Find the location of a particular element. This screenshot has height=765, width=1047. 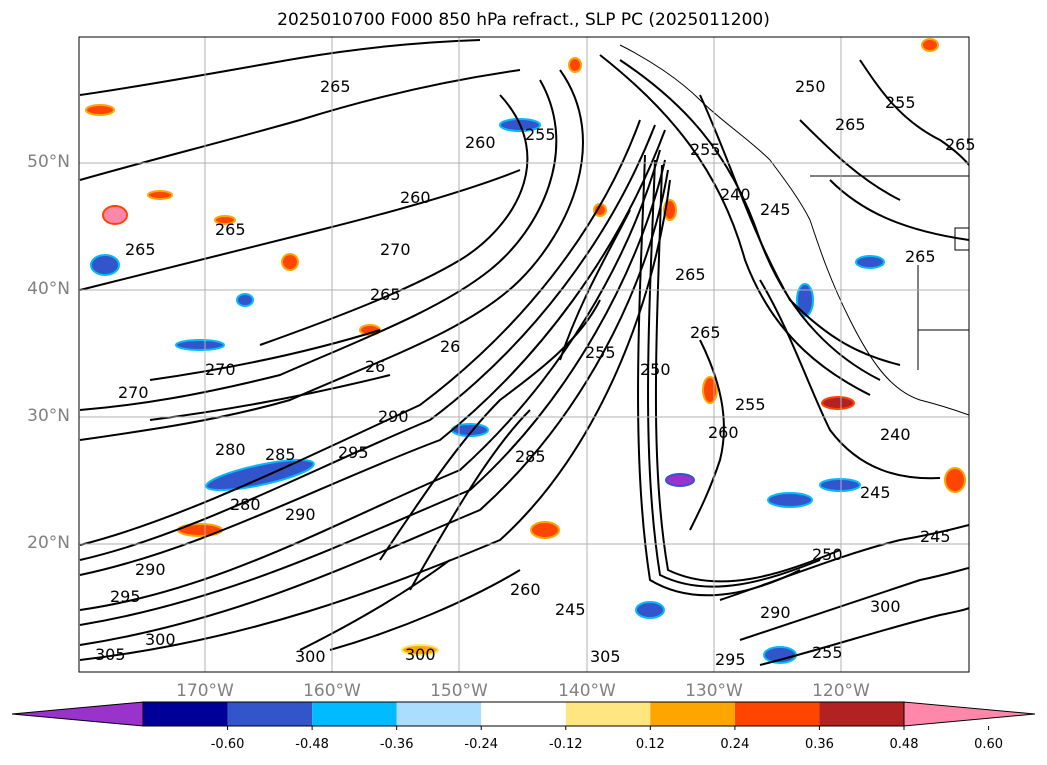

colorbar-tick-label: 0.36 is located at coordinates (819, 744).